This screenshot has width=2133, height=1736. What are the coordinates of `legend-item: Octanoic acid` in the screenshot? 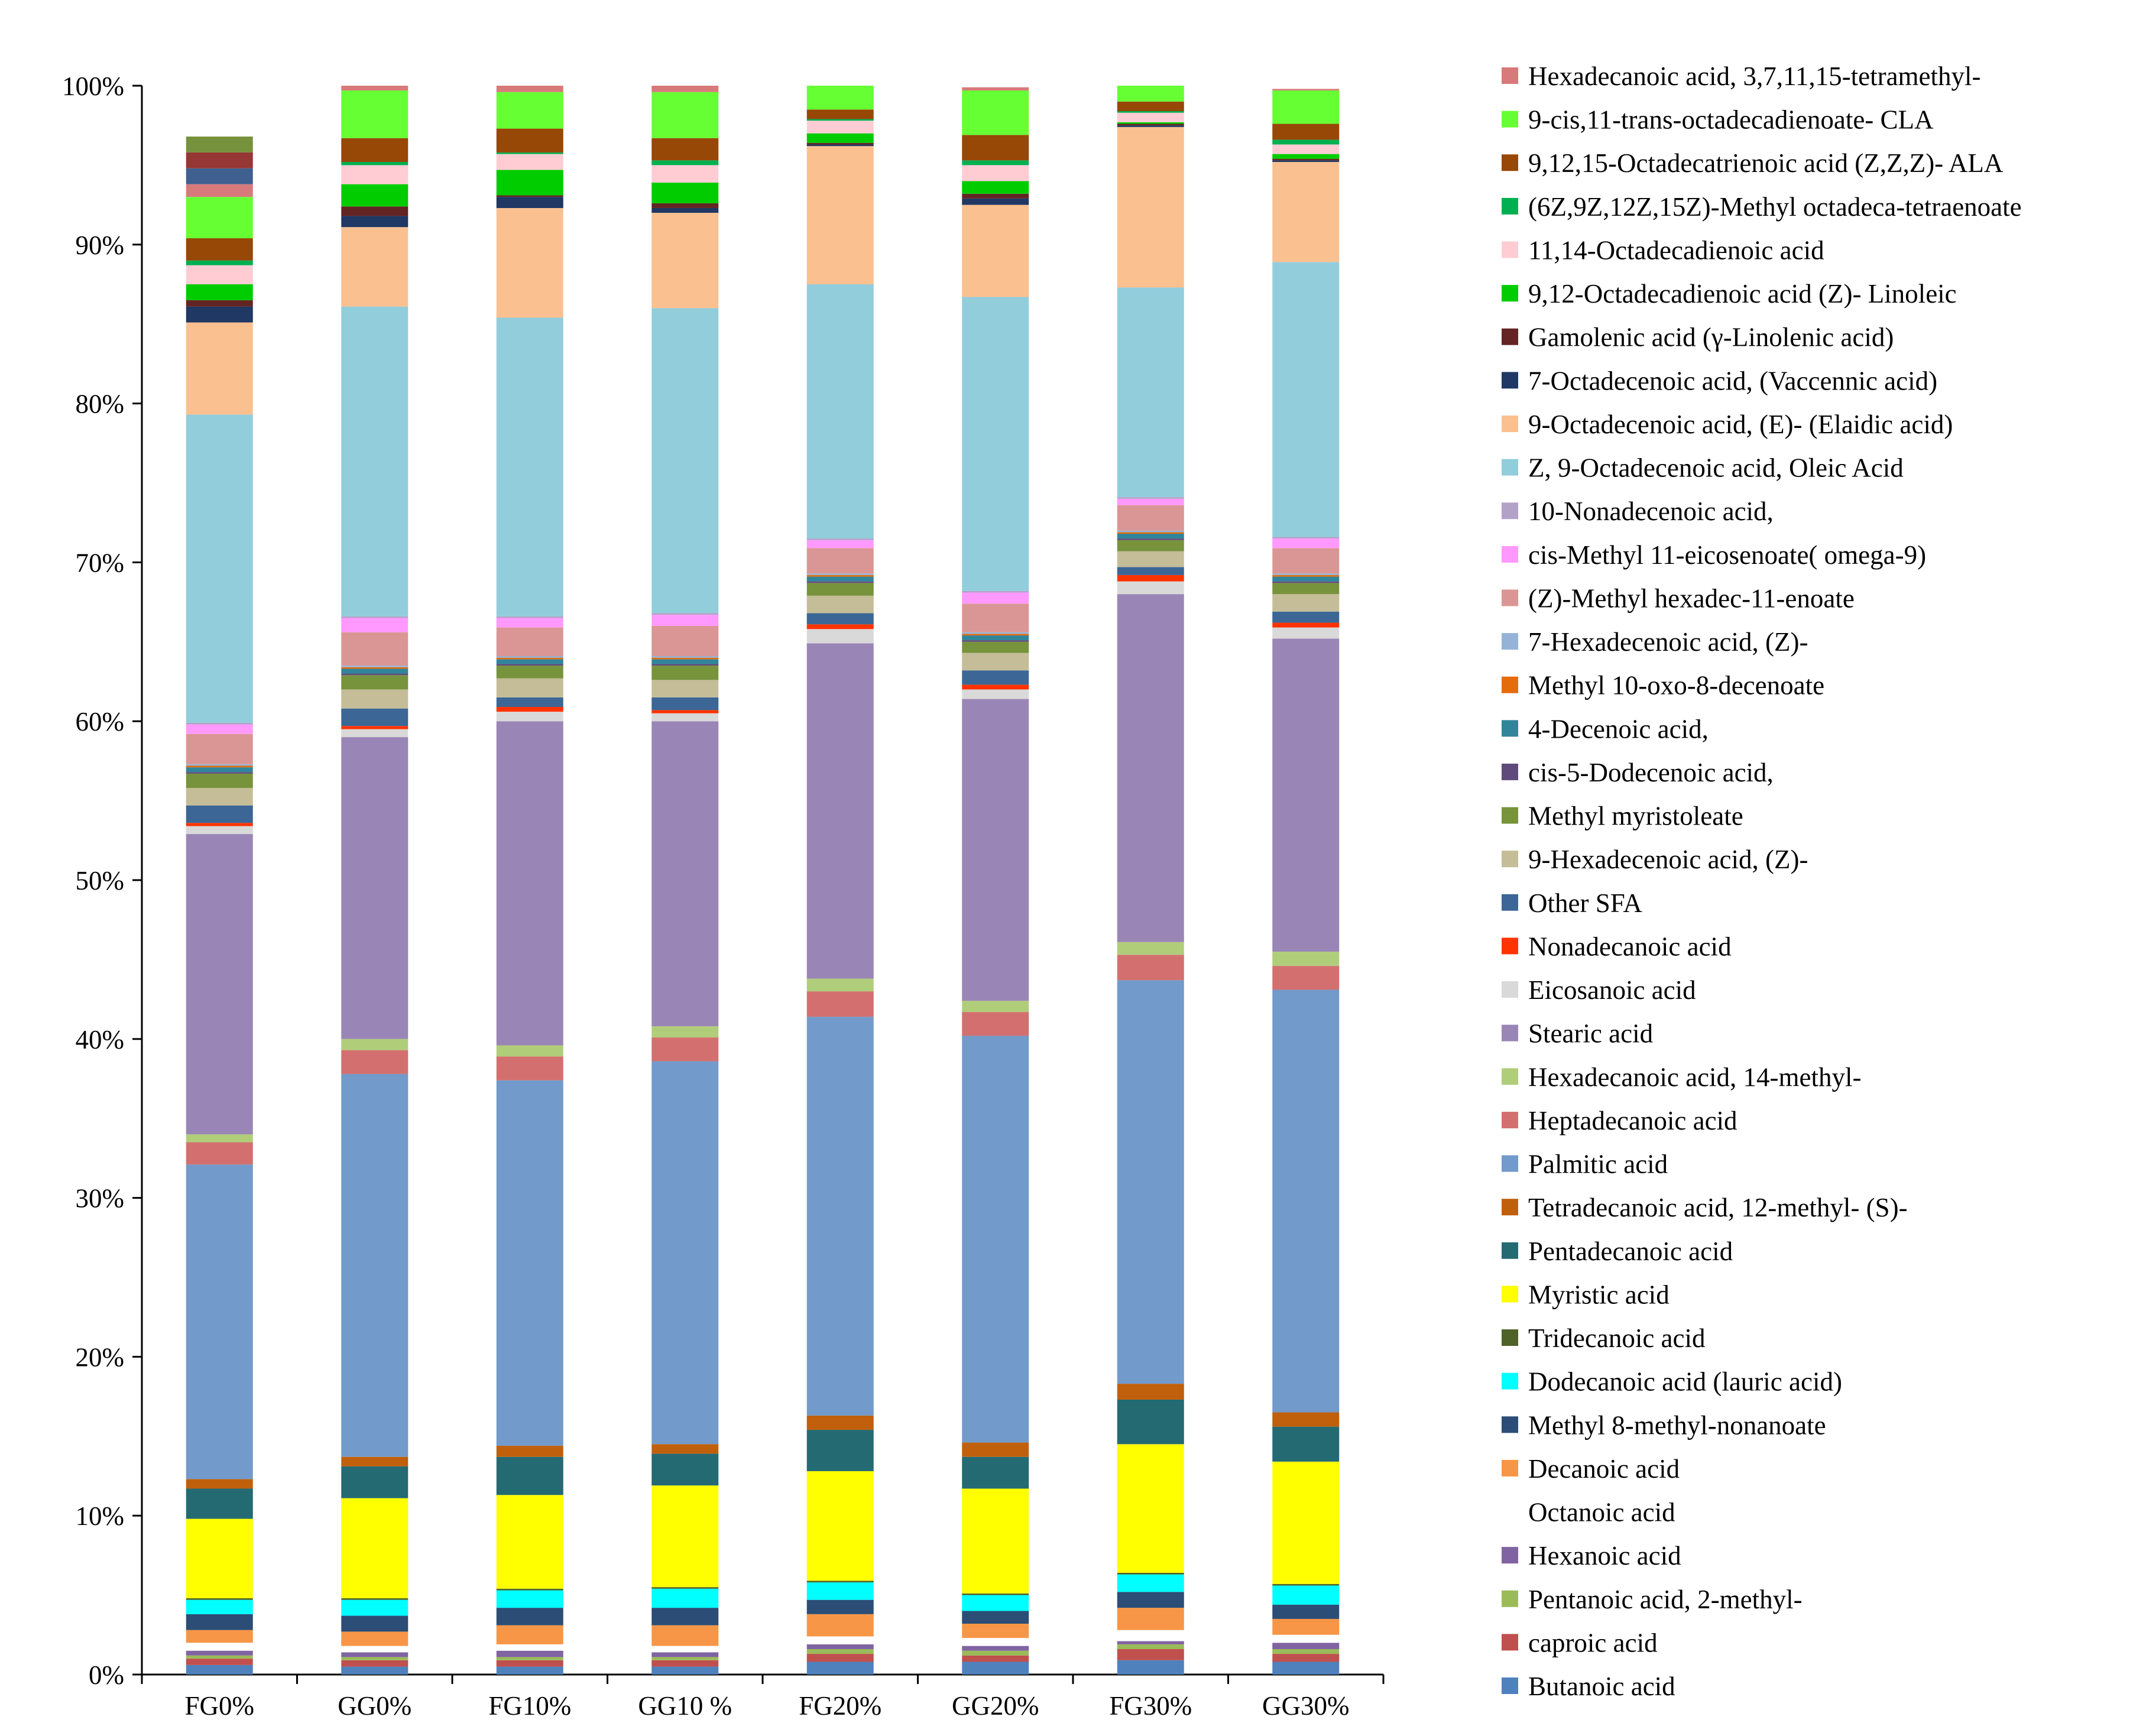 It's located at (1588, 1512).